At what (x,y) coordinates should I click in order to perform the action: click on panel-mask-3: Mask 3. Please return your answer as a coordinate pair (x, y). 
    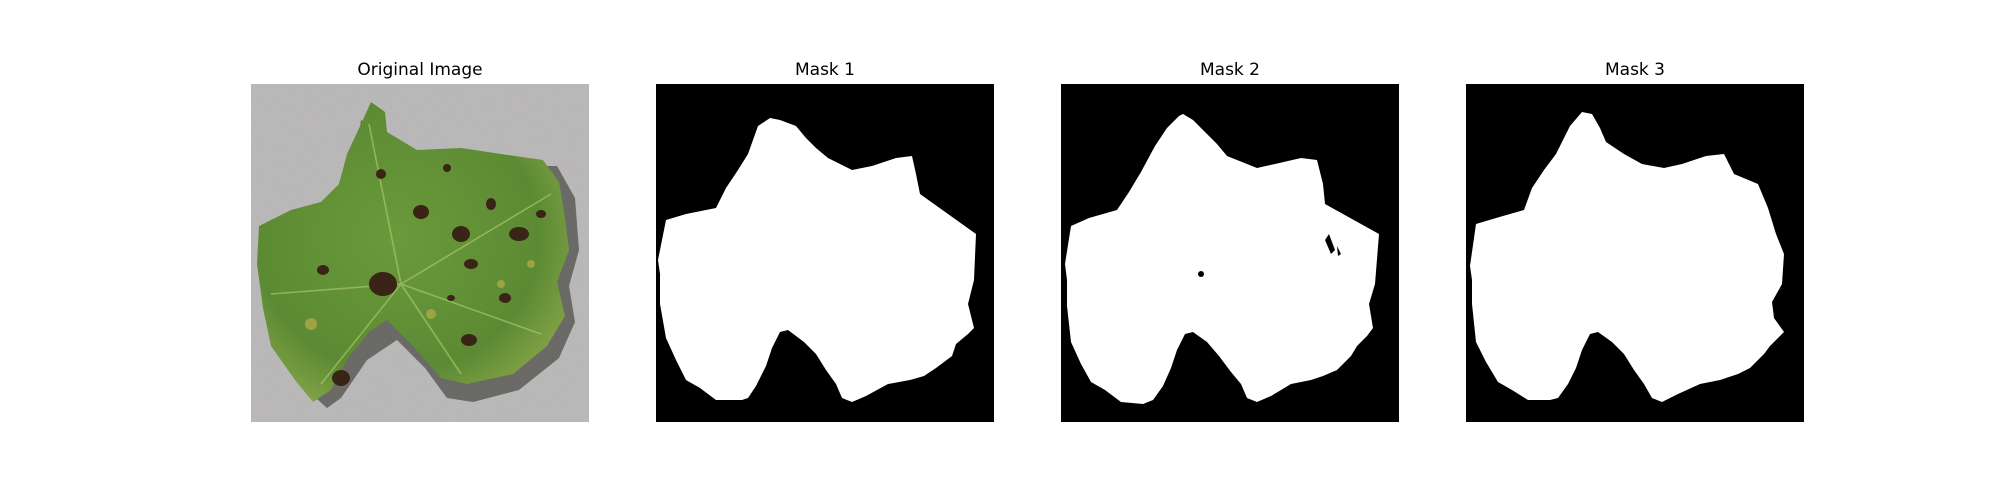
    Looking at the image, I should click on (1635, 240).